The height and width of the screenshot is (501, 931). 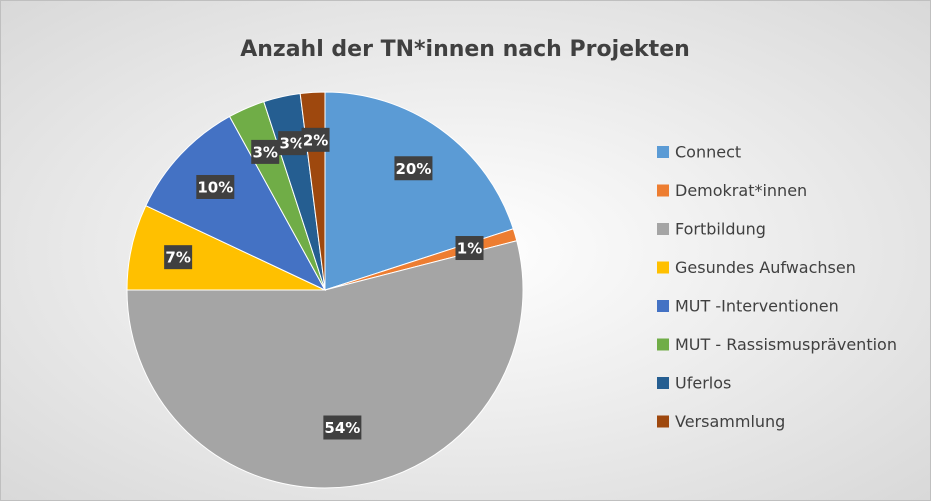 I want to click on data-label: 2%, so click(x=315, y=140).